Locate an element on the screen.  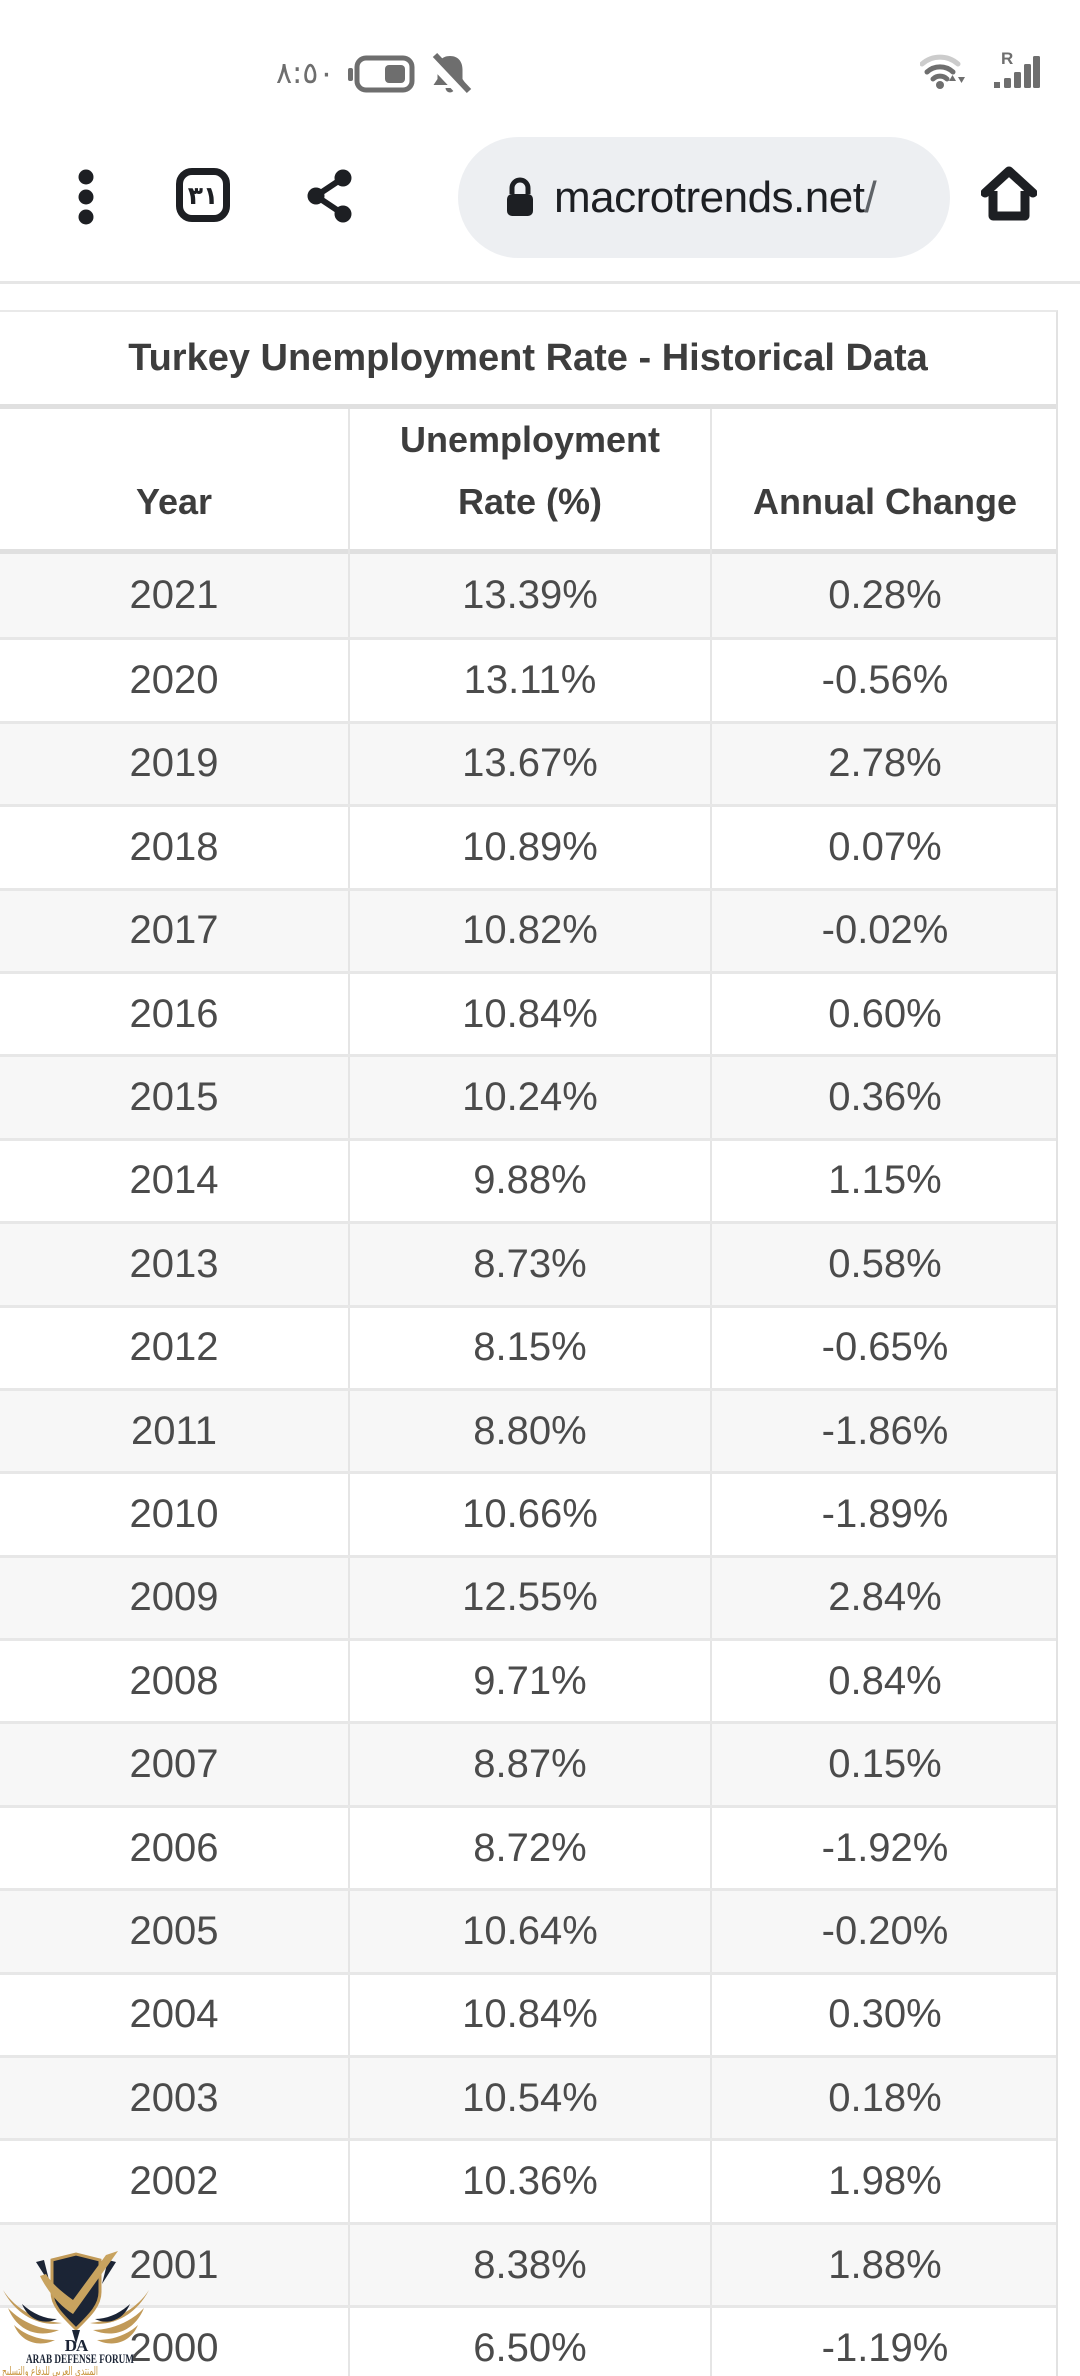
rate-cell: 13.67% is located at coordinates (529, 764).